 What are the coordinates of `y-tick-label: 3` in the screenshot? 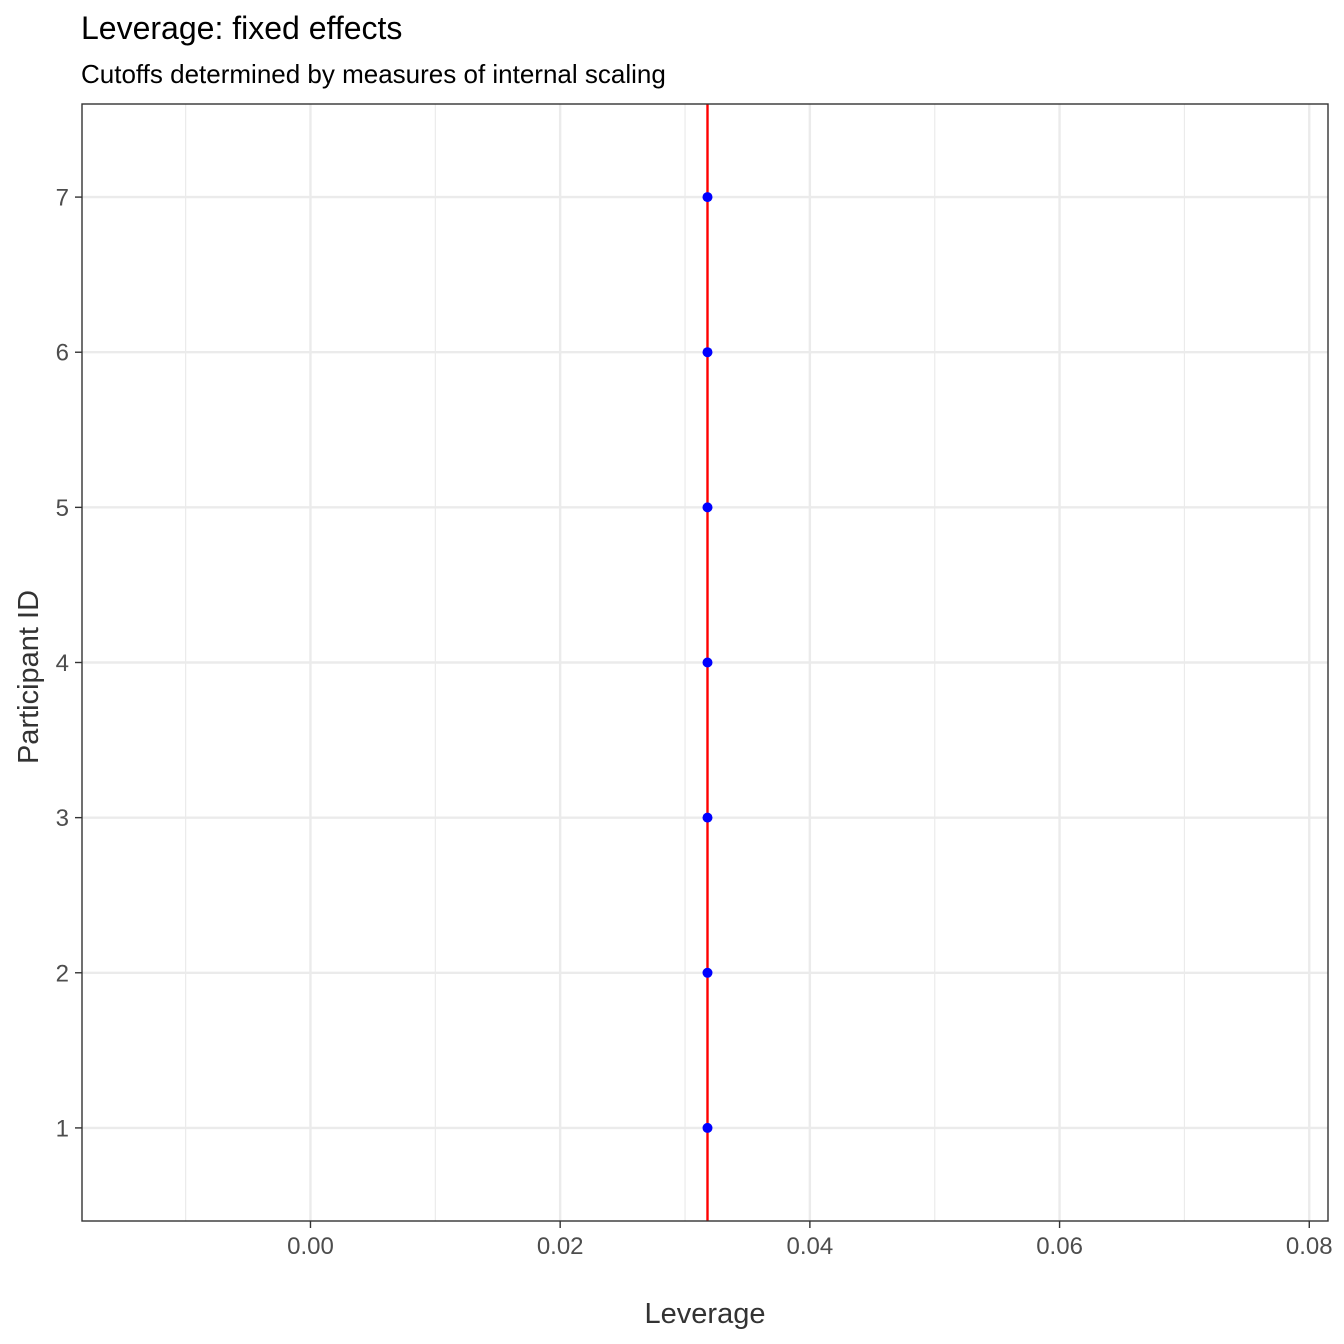 It's located at (62, 818).